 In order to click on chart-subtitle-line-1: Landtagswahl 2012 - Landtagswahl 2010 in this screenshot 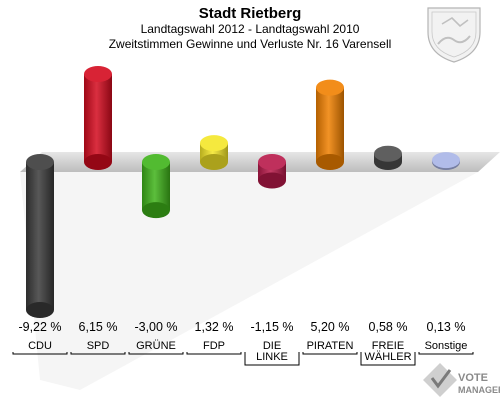, I will do `click(250, 29)`.